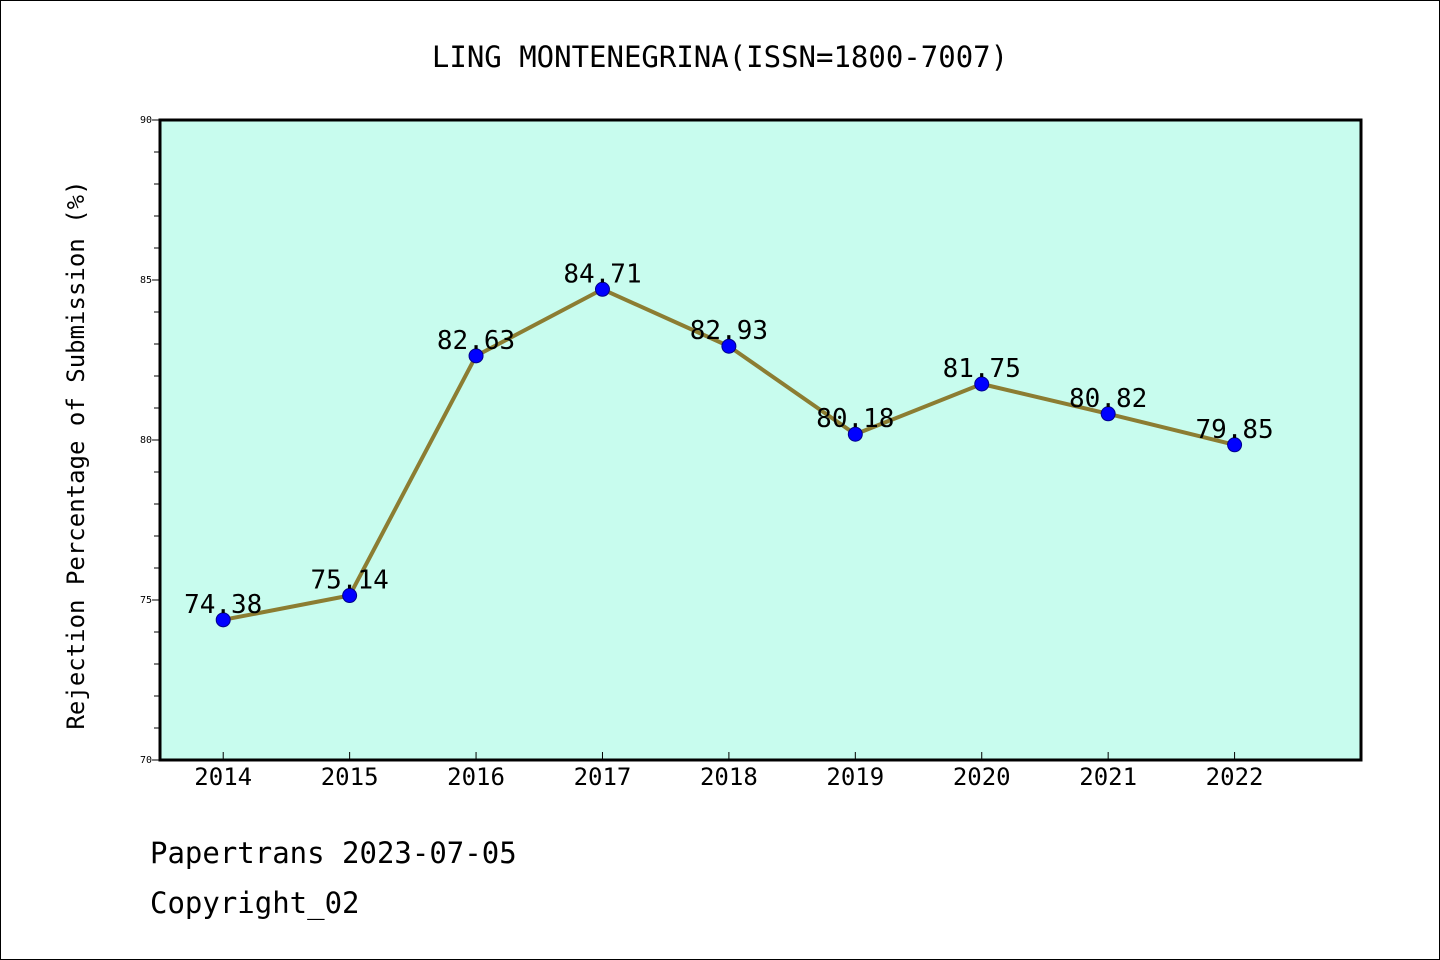 Image resolution: width=1440 pixels, height=960 pixels. Describe the element at coordinates (729, 777) in the screenshot. I see `x-tick-label: 2018` at that location.